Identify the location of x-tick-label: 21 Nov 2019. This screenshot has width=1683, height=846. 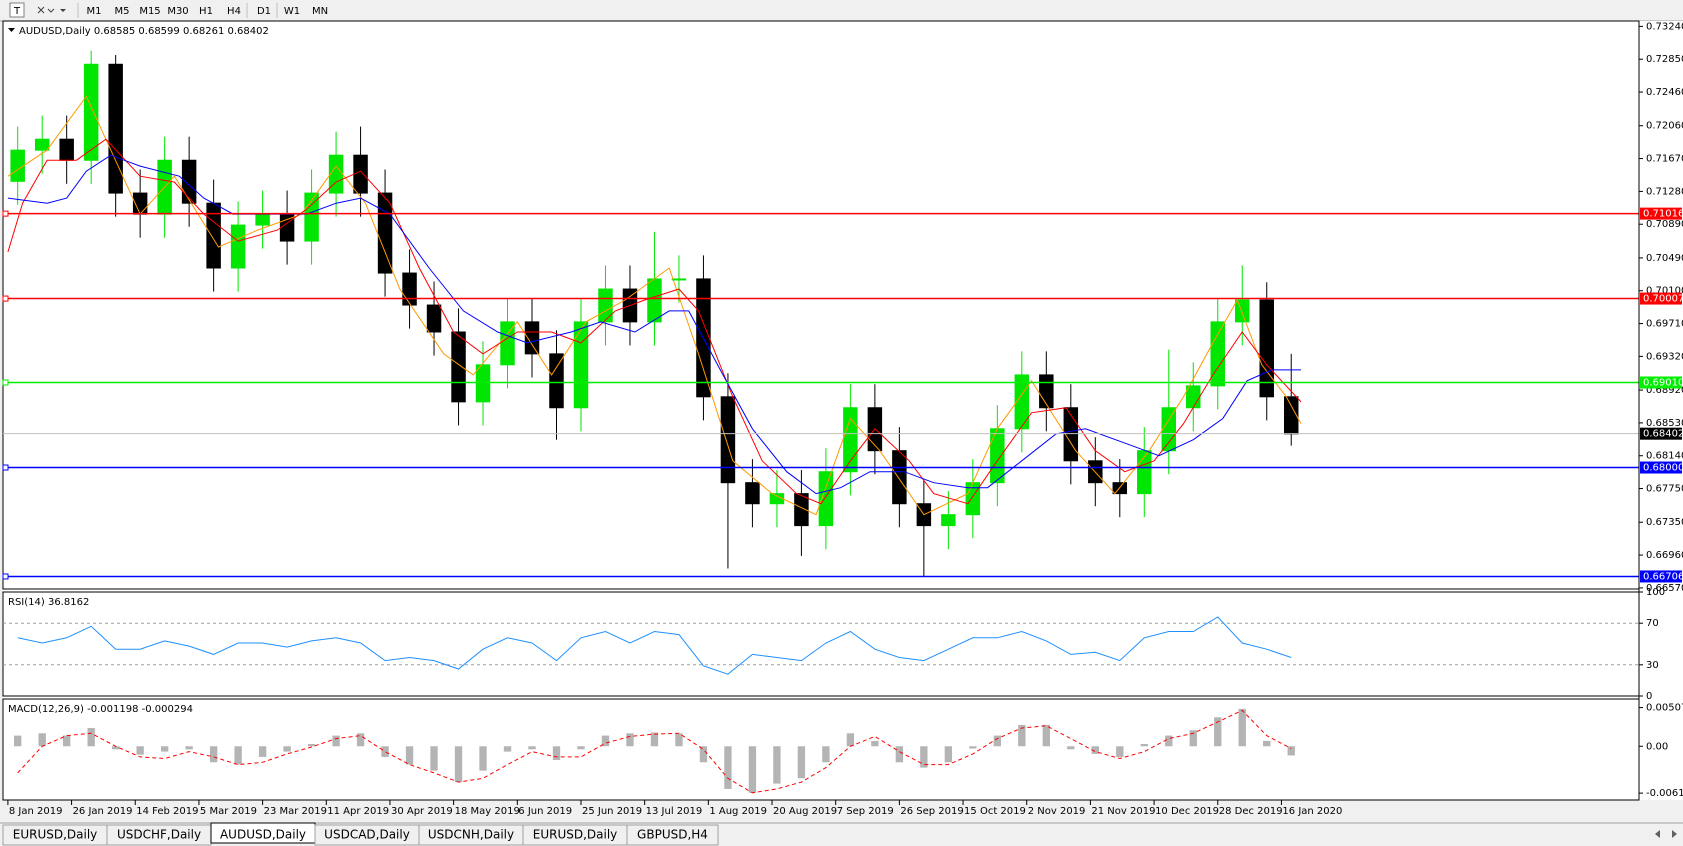
(1123, 811).